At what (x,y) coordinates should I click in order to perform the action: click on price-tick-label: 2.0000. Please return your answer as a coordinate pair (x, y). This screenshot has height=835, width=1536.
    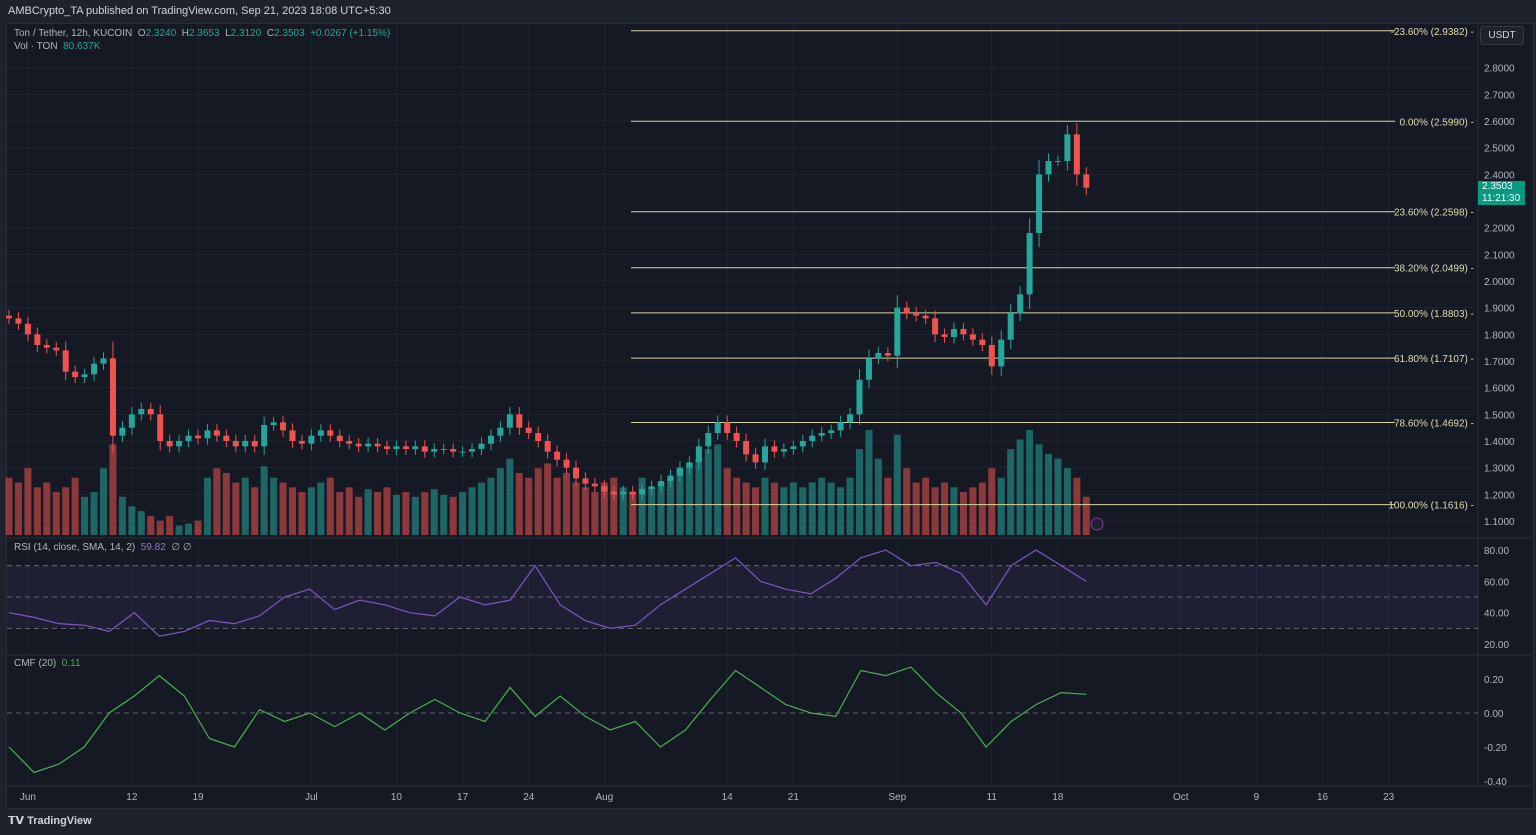
    Looking at the image, I should click on (1499, 282).